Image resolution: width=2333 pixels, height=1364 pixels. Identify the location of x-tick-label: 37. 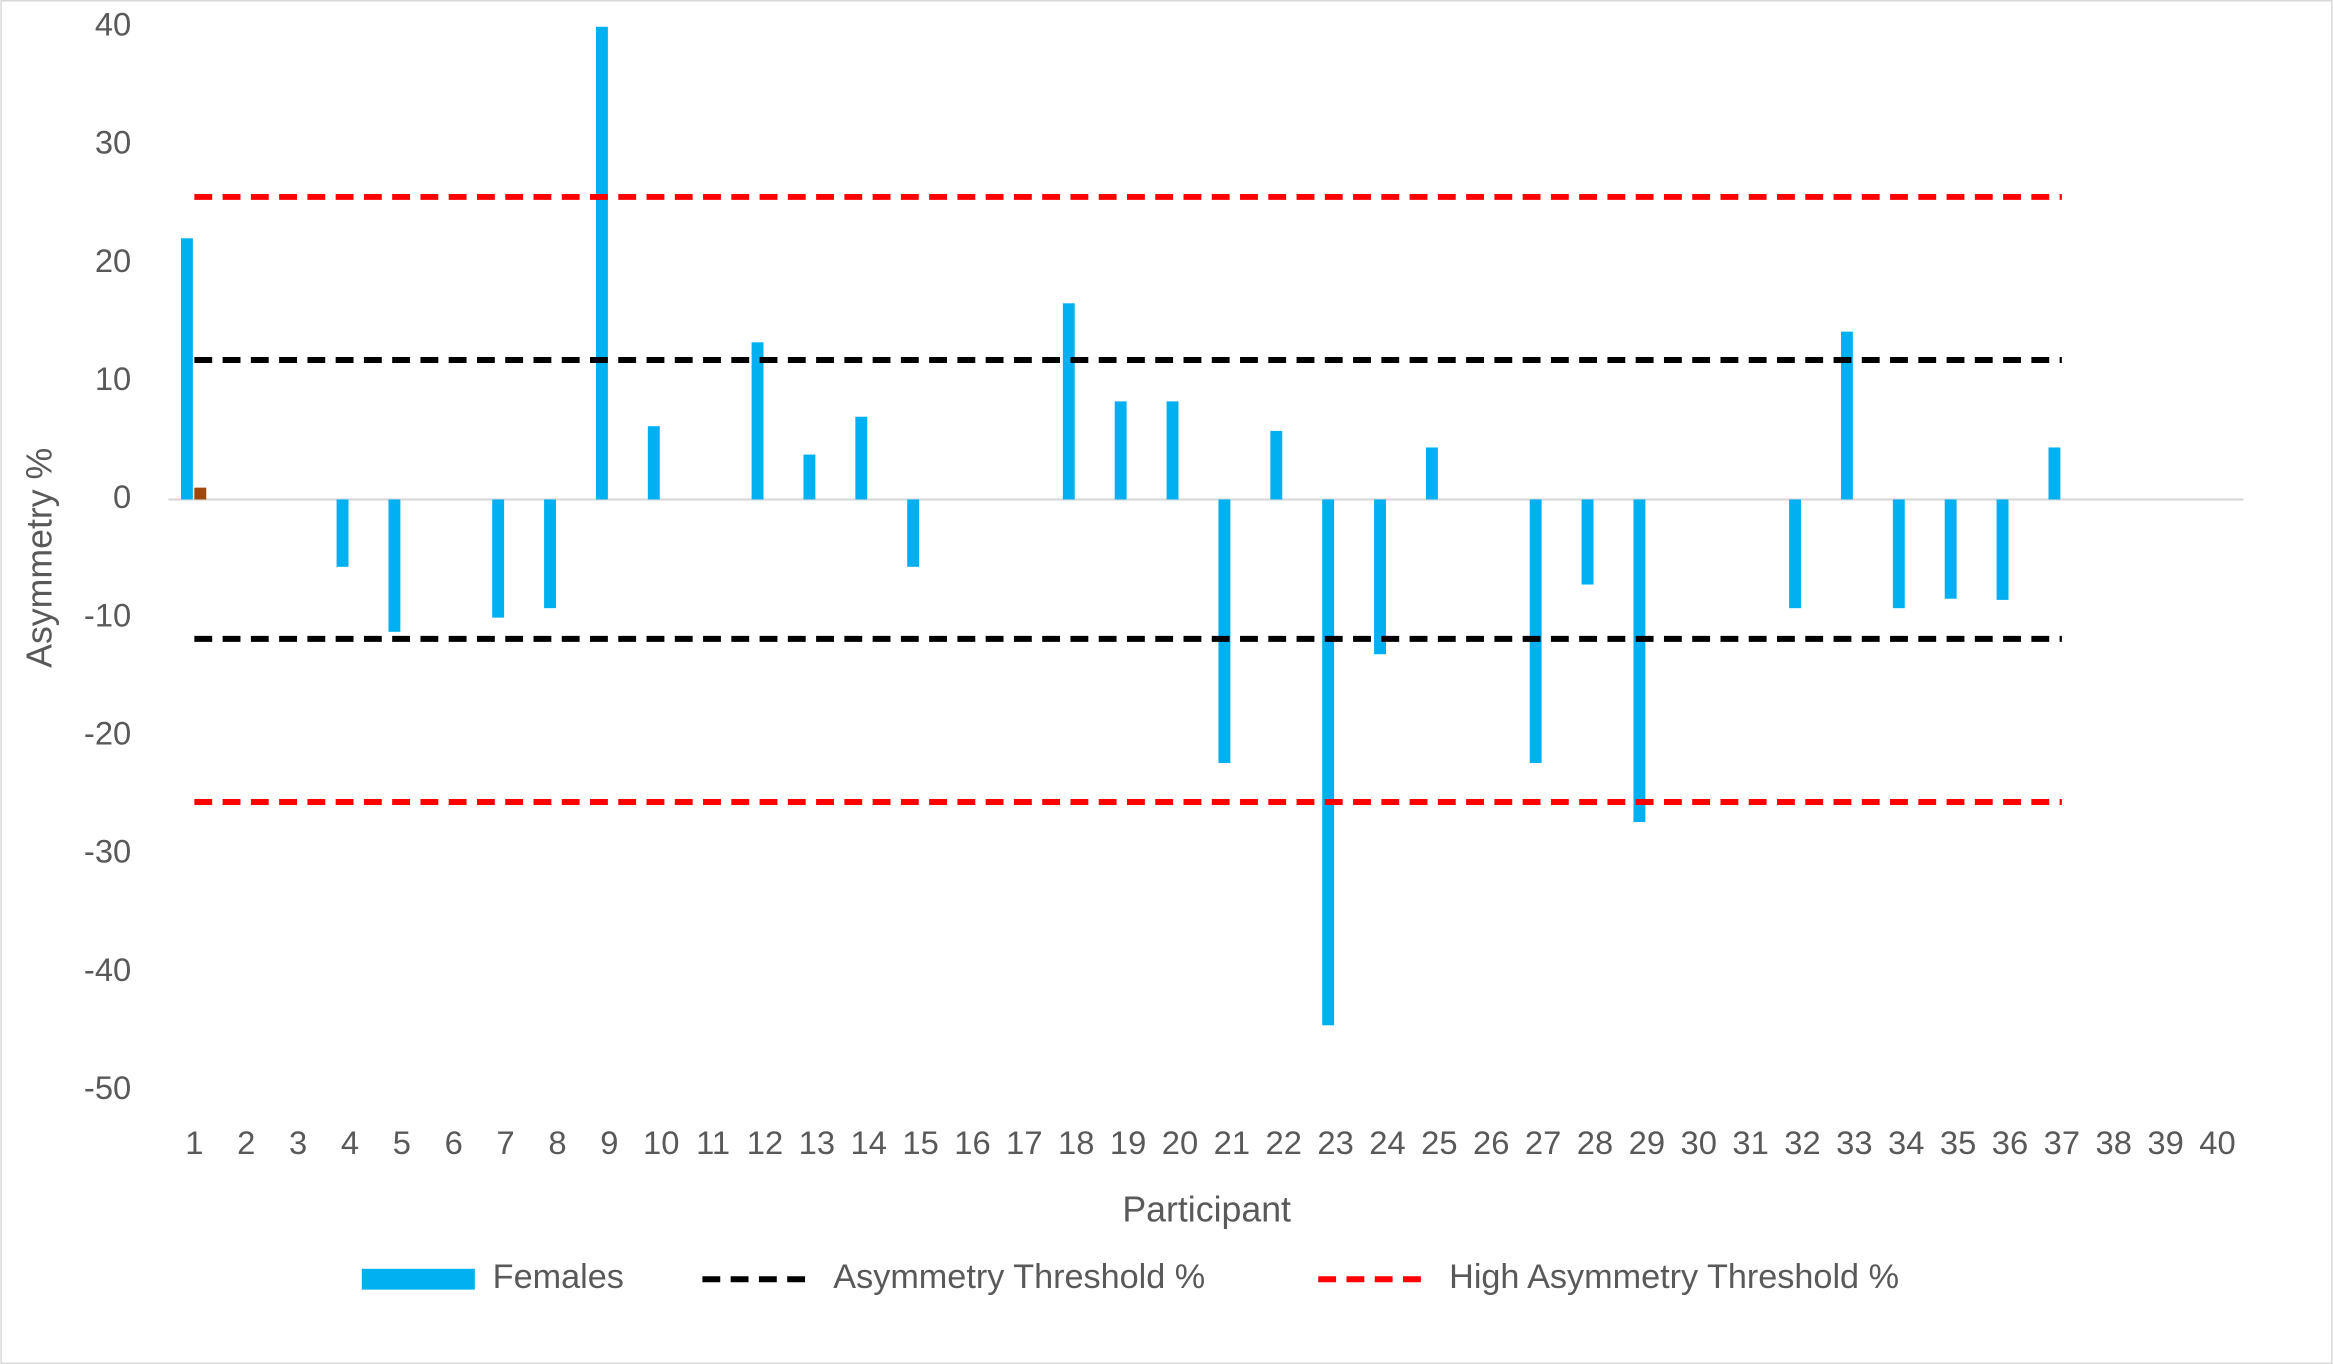
(2062, 1142).